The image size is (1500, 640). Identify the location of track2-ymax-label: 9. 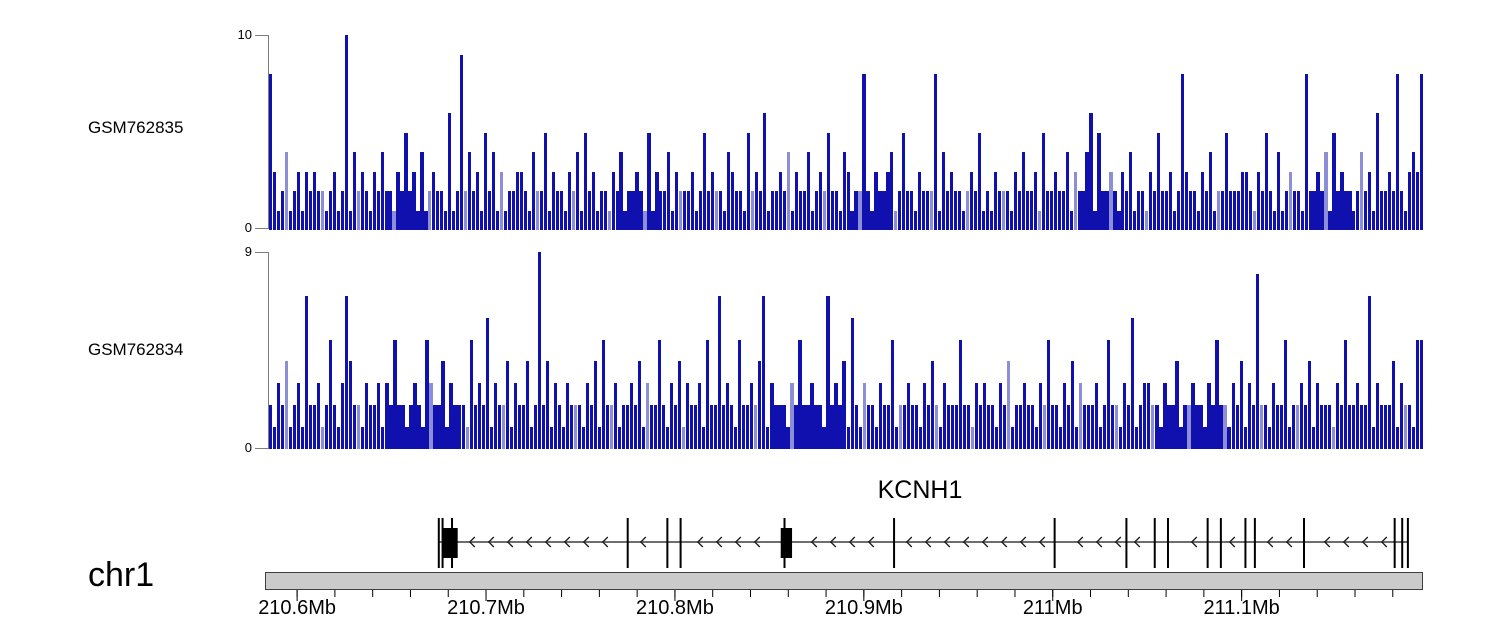
(248, 251).